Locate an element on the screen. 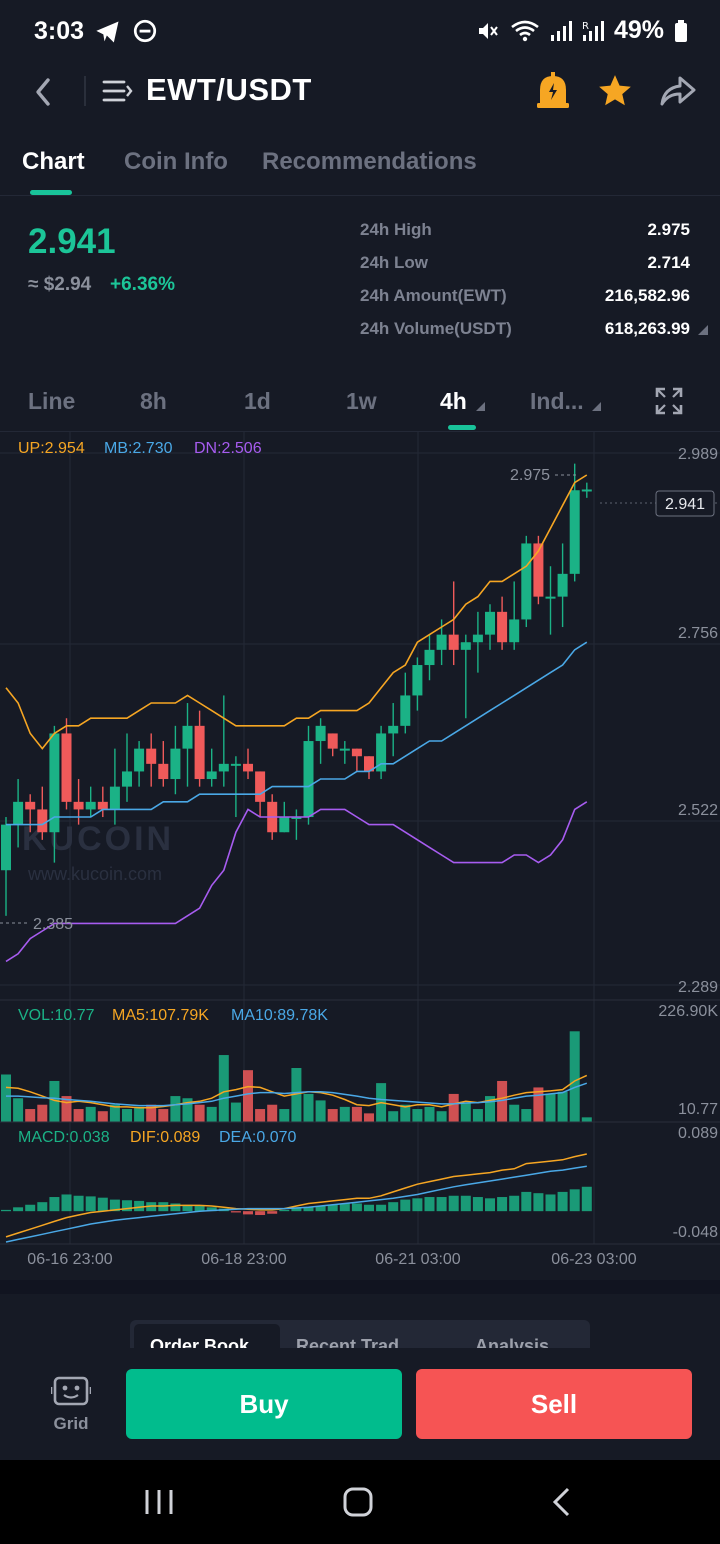  caret-down-icon is located at coordinates (703, 330).